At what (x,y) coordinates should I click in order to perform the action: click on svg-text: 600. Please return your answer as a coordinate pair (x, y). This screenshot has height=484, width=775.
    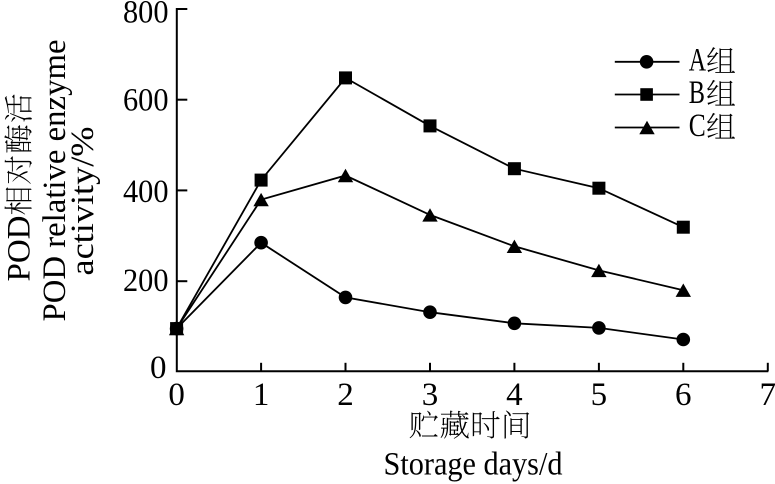
    Looking at the image, I should click on (146, 100).